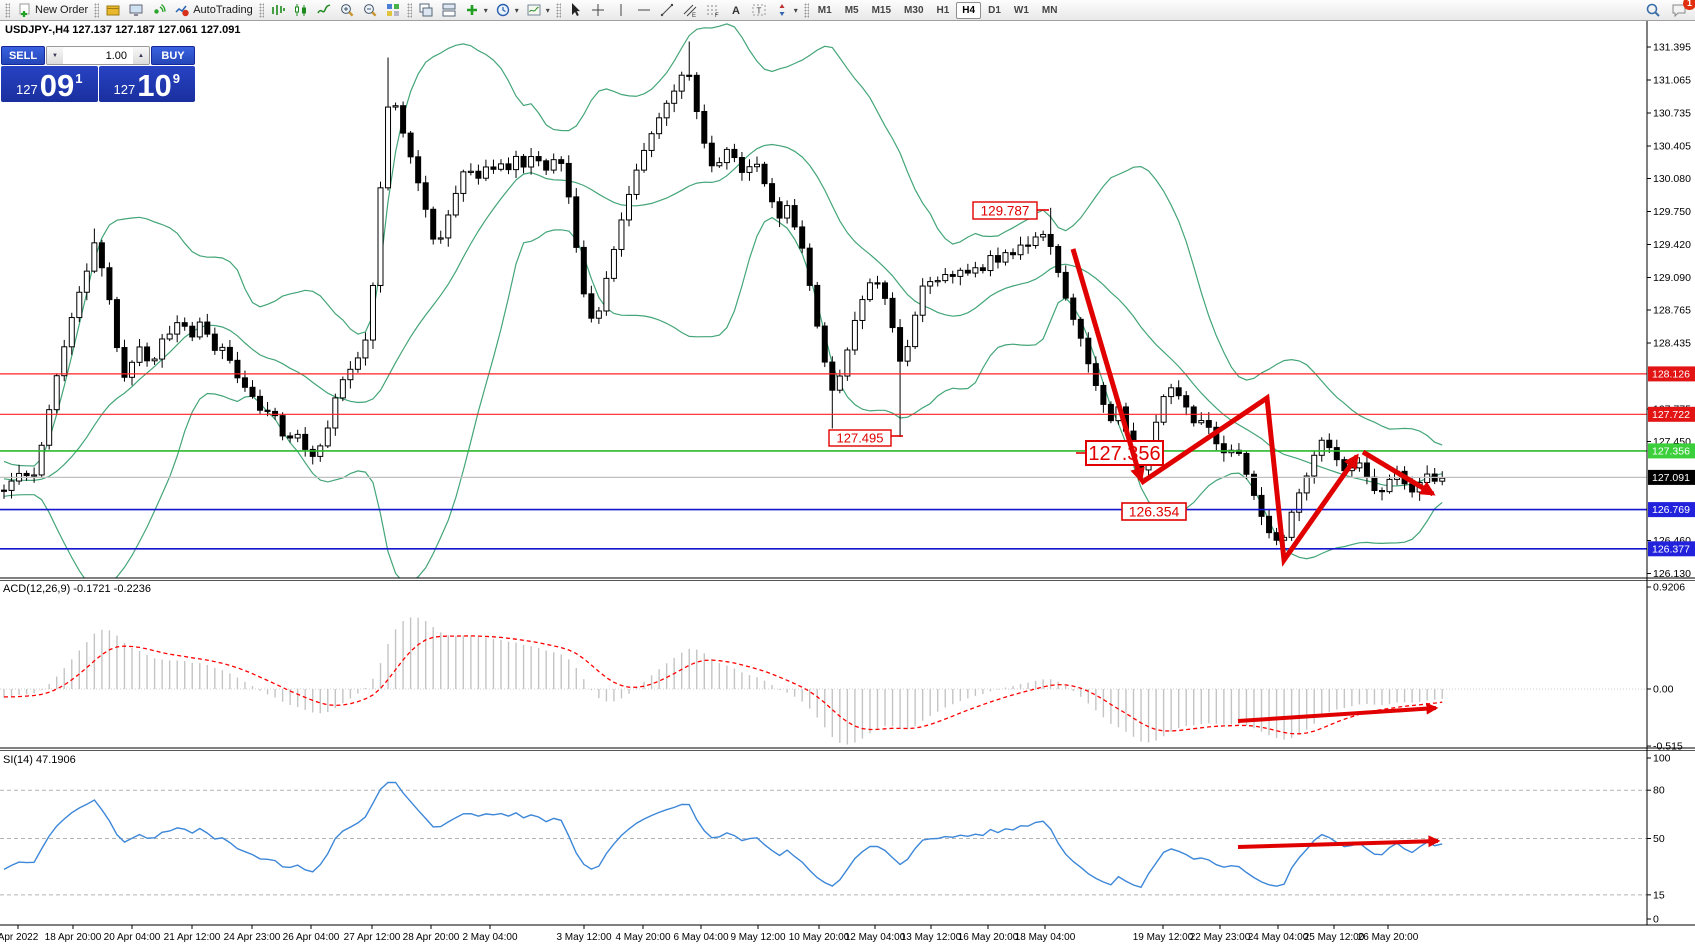 The image size is (1695, 944). What do you see at coordinates (1339, 842) in the screenshot?
I see `rsi-trend-arrow` at bounding box center [1339, 842].